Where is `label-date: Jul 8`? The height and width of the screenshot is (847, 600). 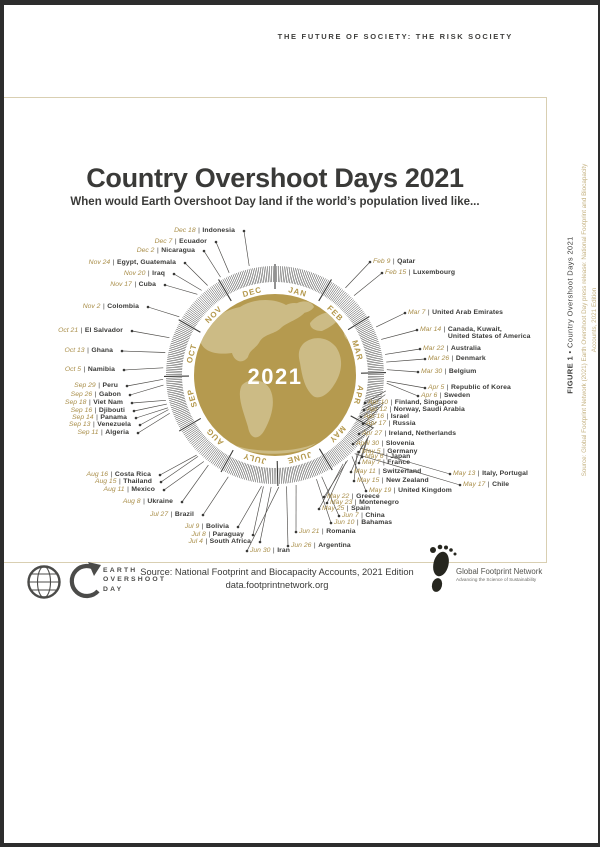
label-date: Jul 8 is located at coordinates (198, 534).